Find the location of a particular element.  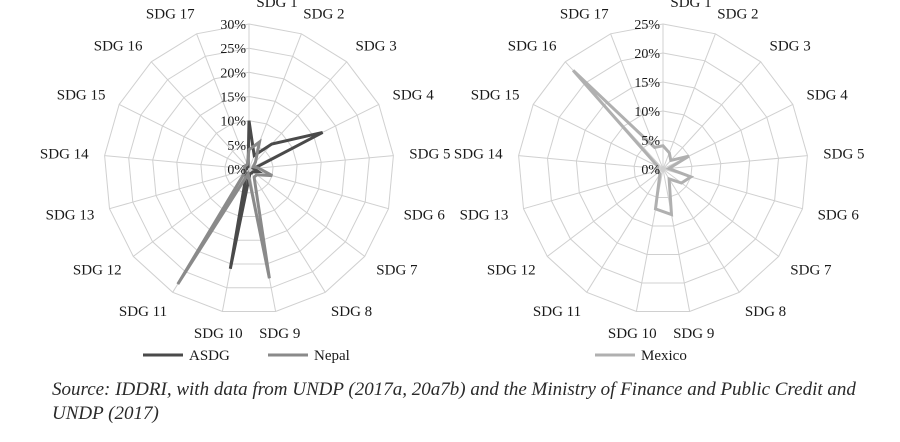

series-line-nepal is located at coordinates (224, 211).